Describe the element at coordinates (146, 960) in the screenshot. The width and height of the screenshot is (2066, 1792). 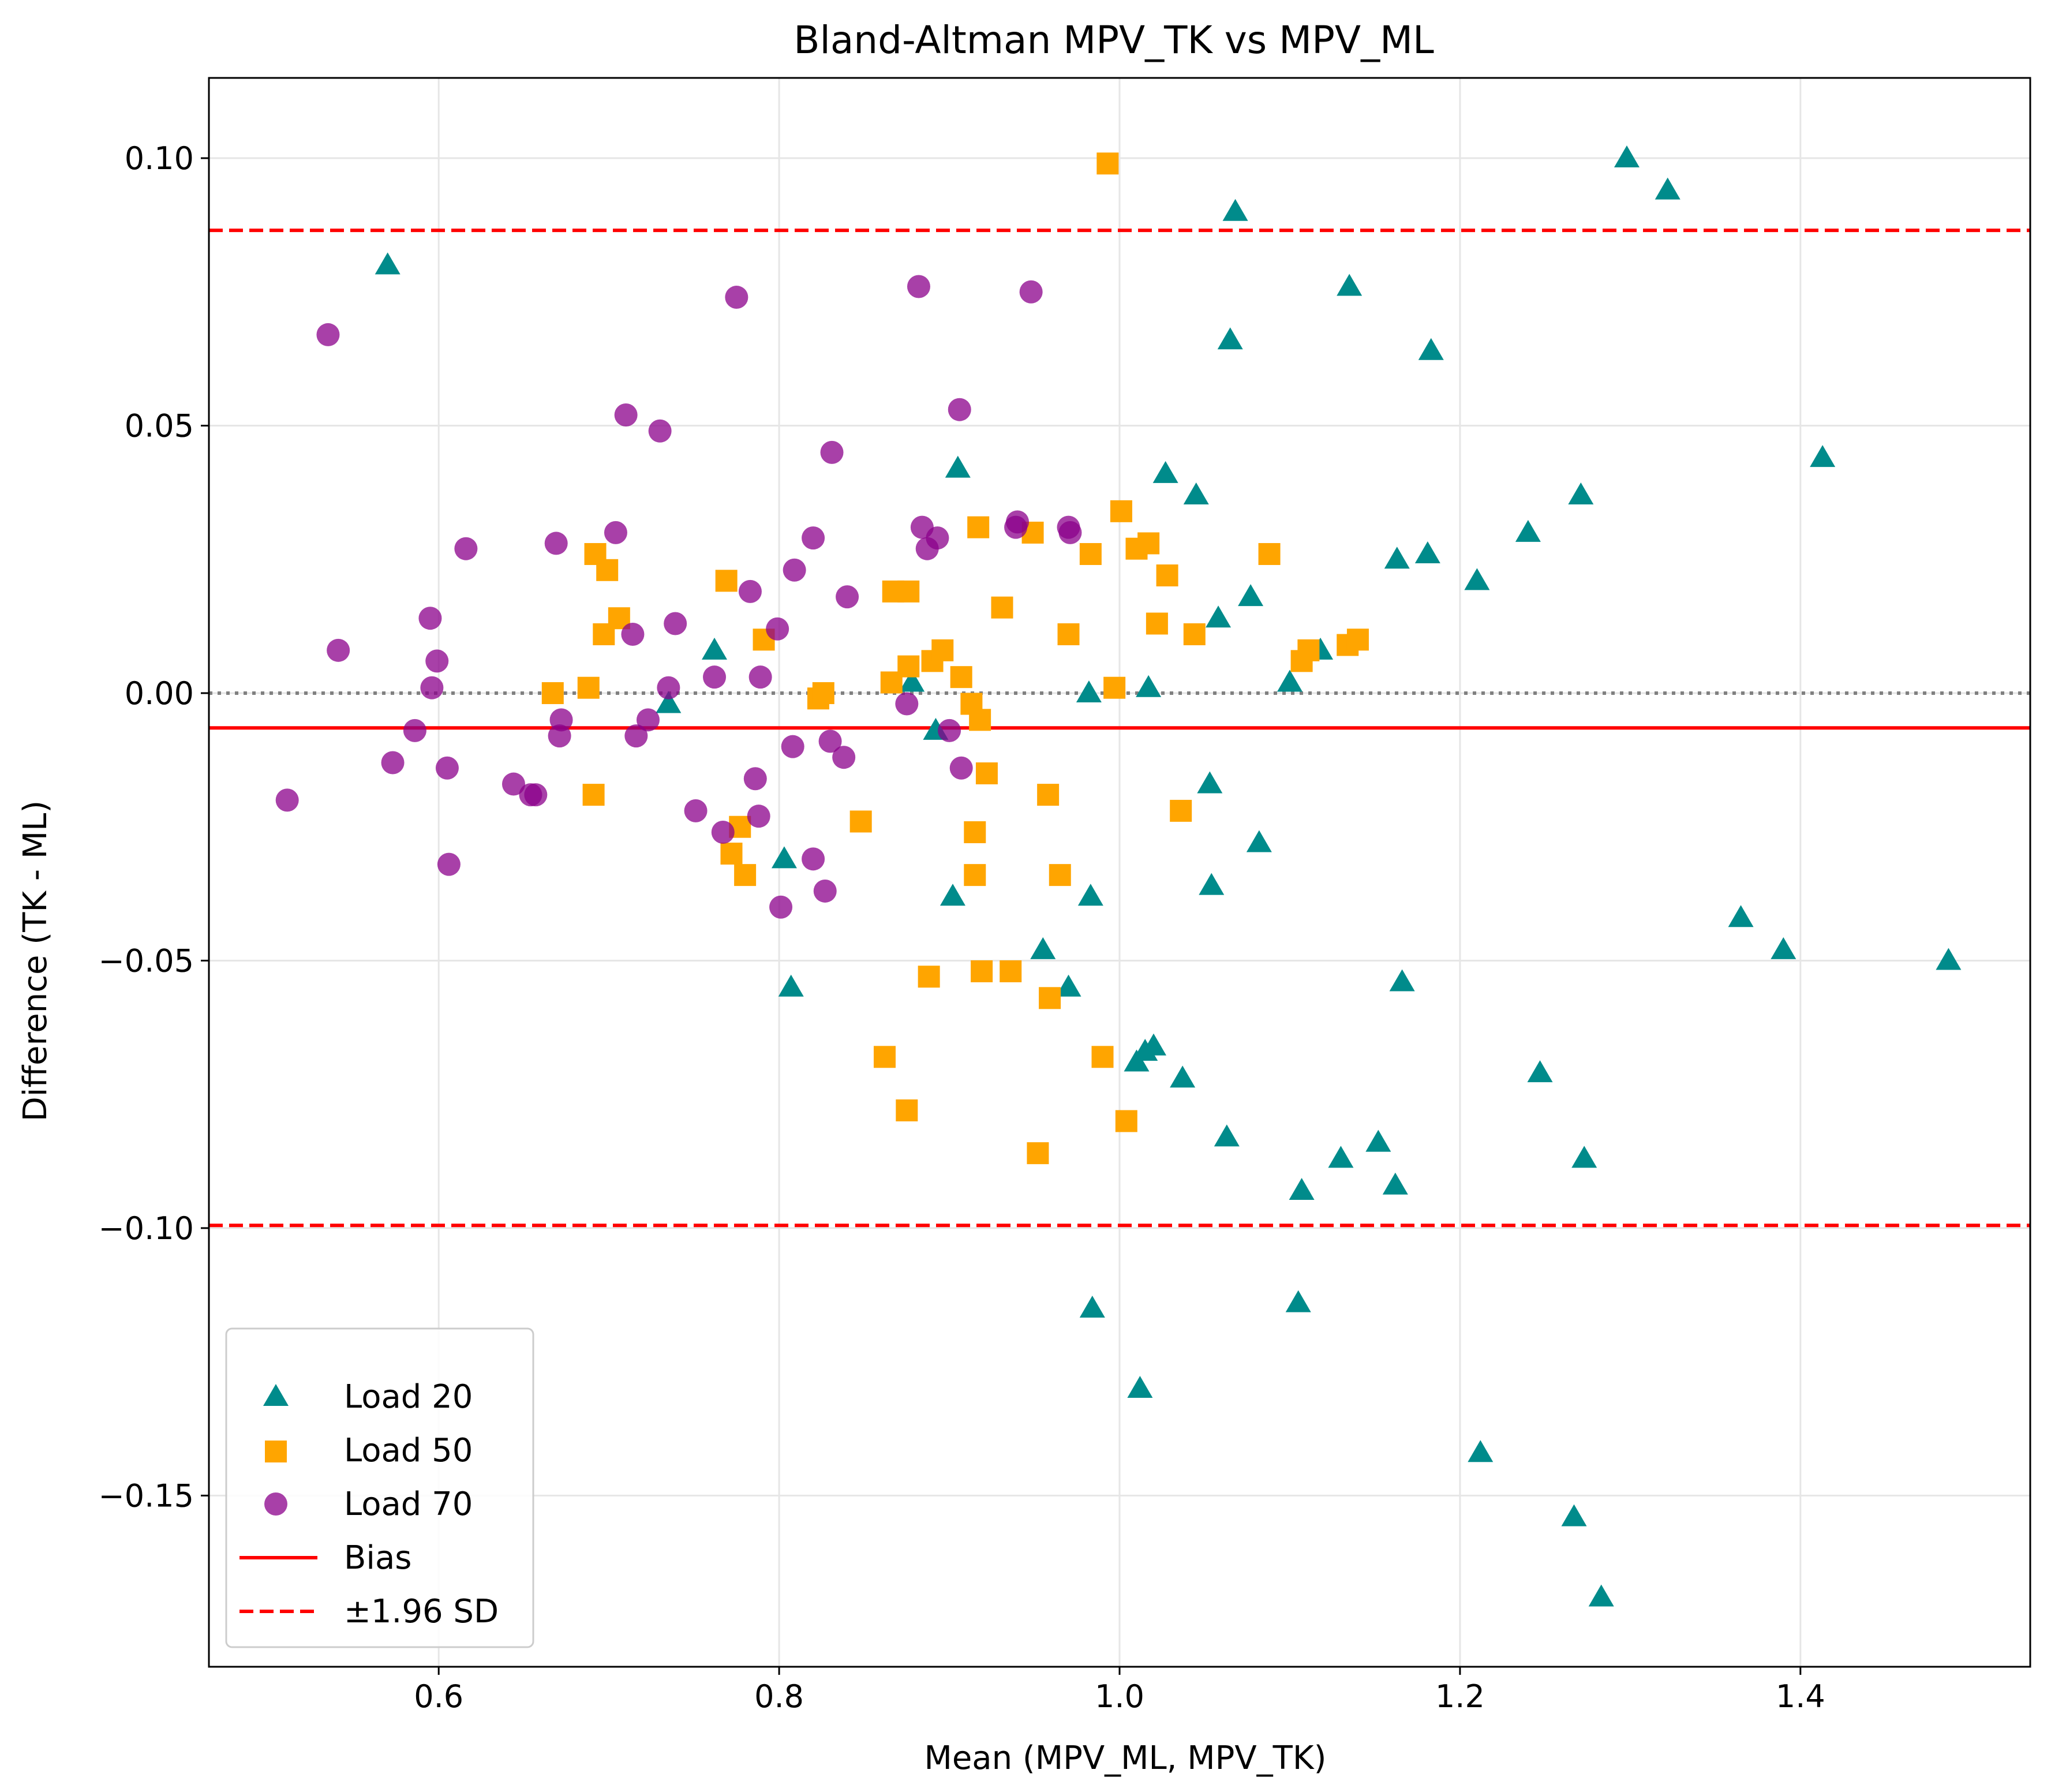
I see `y-tick-label: −0.05` at that location.